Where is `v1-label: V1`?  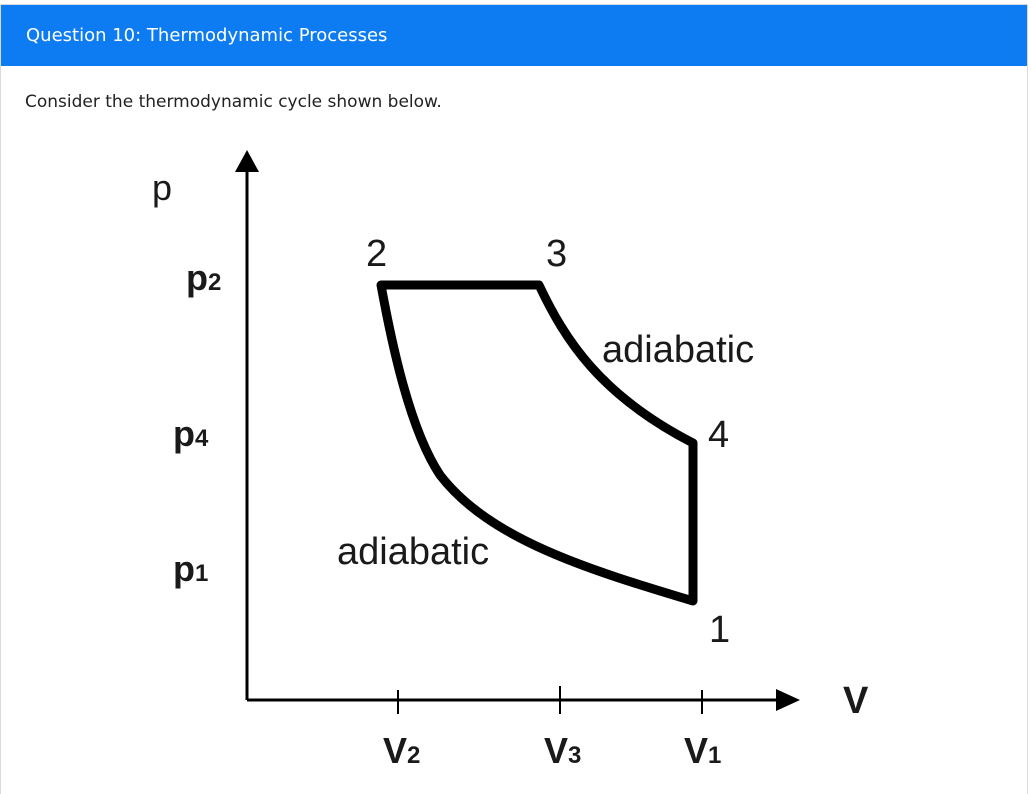
v1-label: V1 is located at coordinates (702, 750).